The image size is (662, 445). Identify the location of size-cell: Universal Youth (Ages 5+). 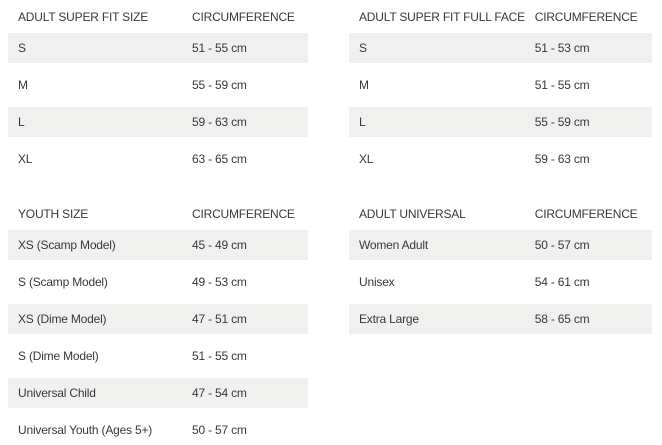
(85, 430).